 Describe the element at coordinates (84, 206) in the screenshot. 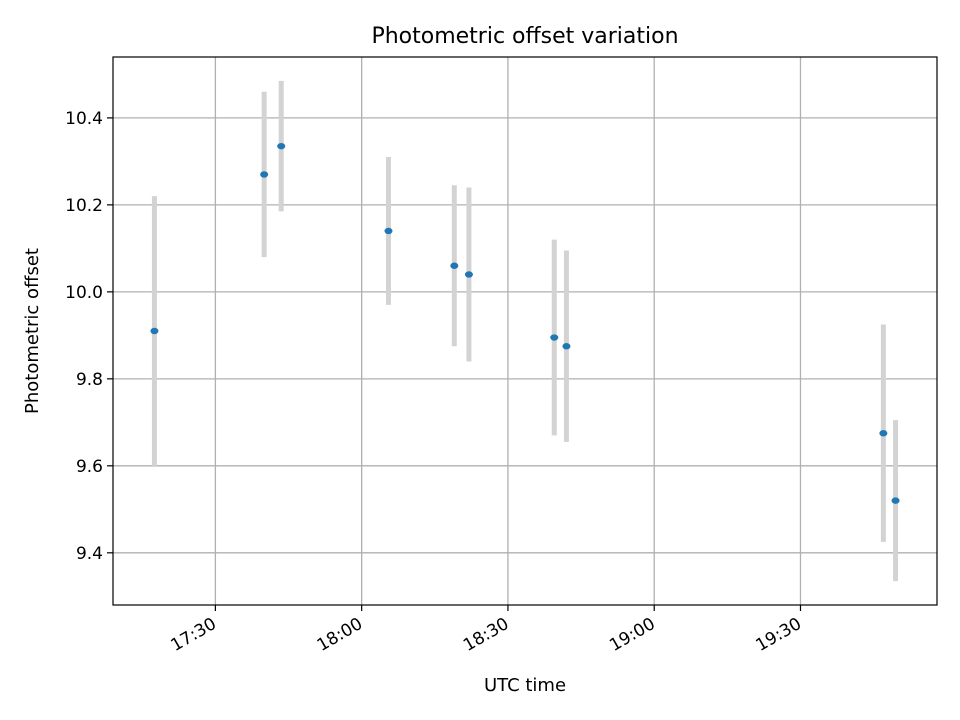

I see `y-tick-label: 10.2` at that location.